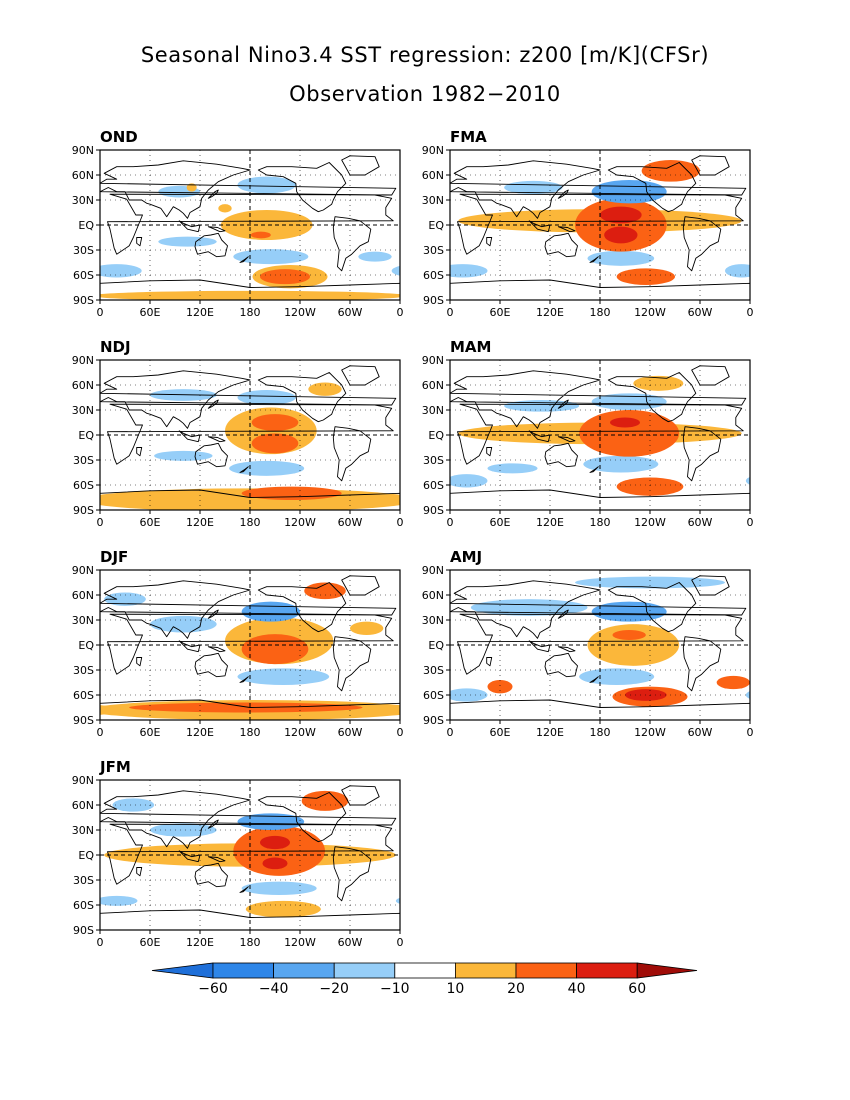 The height and width of the screenshot is (1100, 850). What do you see at coordinates (424, 979) in the screenshot?
I see `colorbar: −60 −40 −20 −10 10 20 40 60` at bounding box center [424, 979].